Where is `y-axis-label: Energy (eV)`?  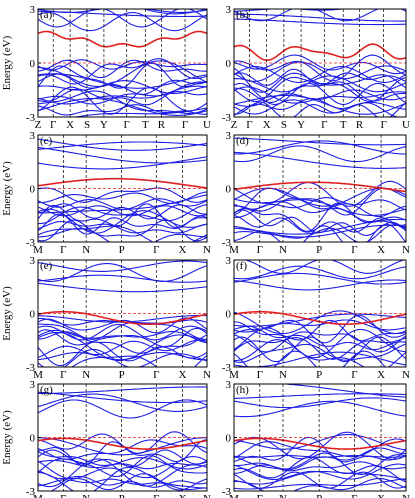 y-axis-label: Energy (eV) is located at coordinates (7, 62).